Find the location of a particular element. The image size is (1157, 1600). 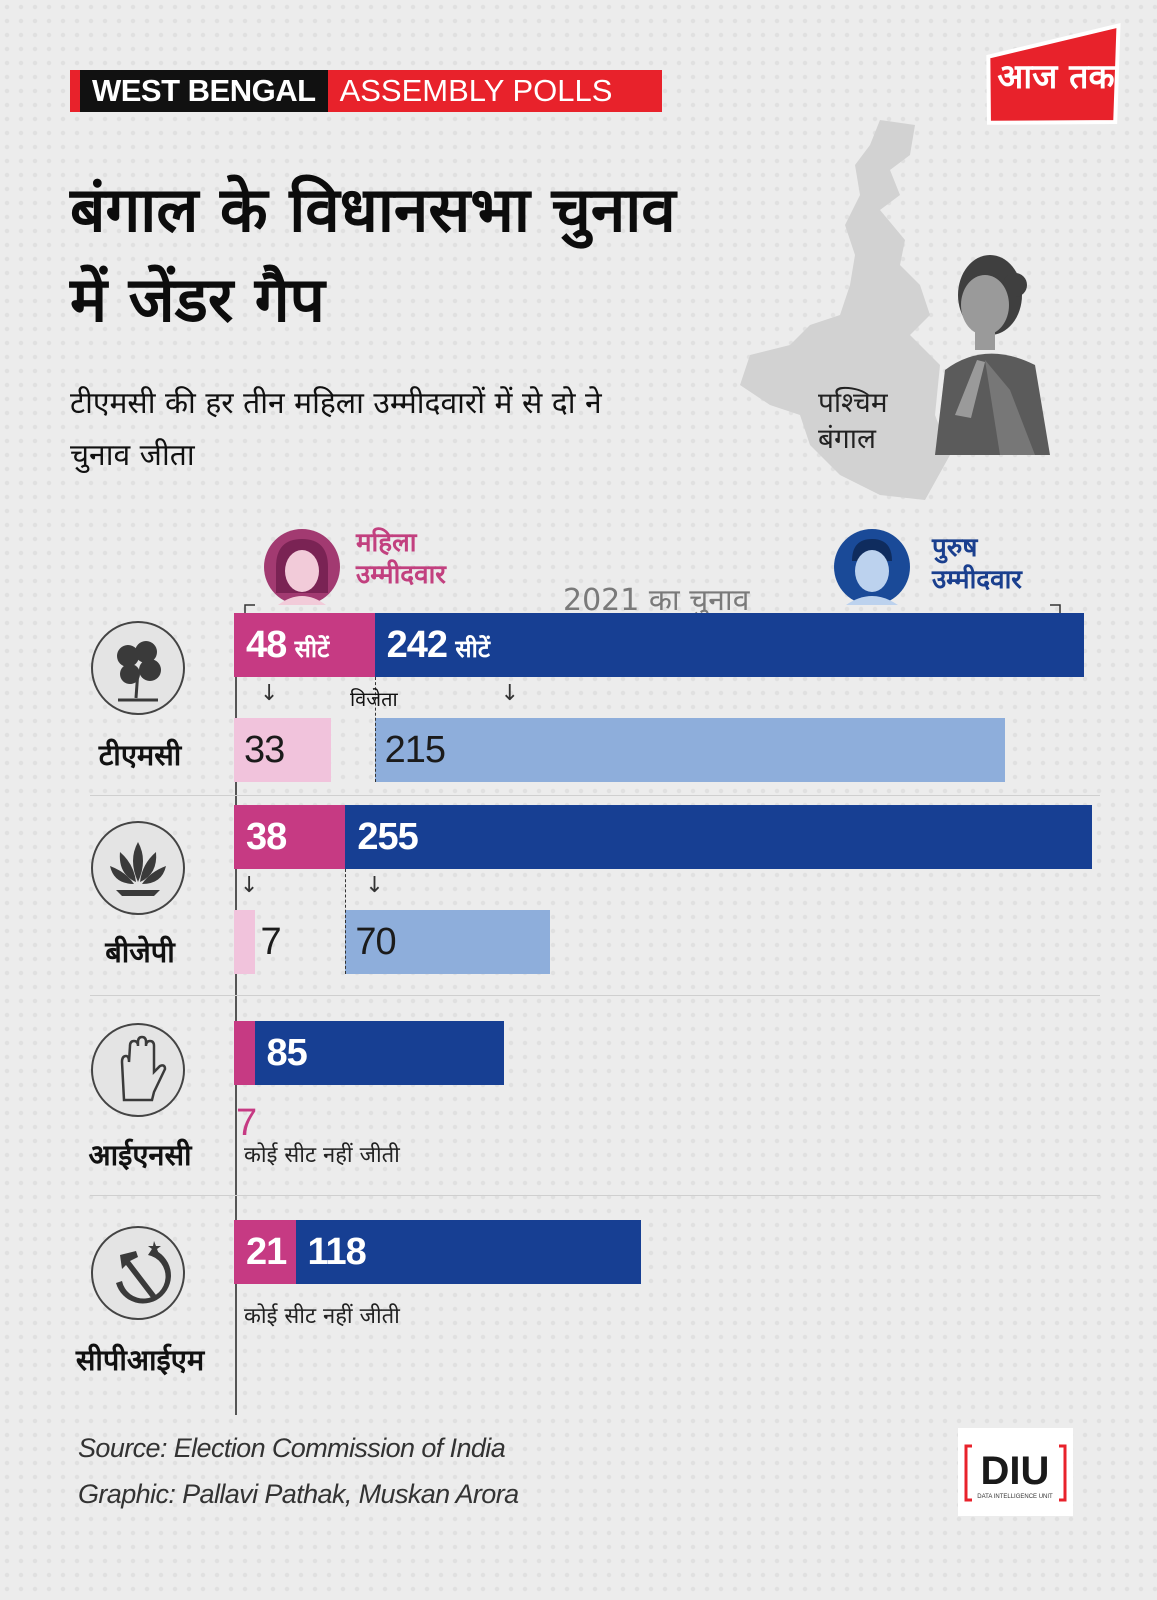

label-female-contested: 7 is located at coordinates (246, 1123).